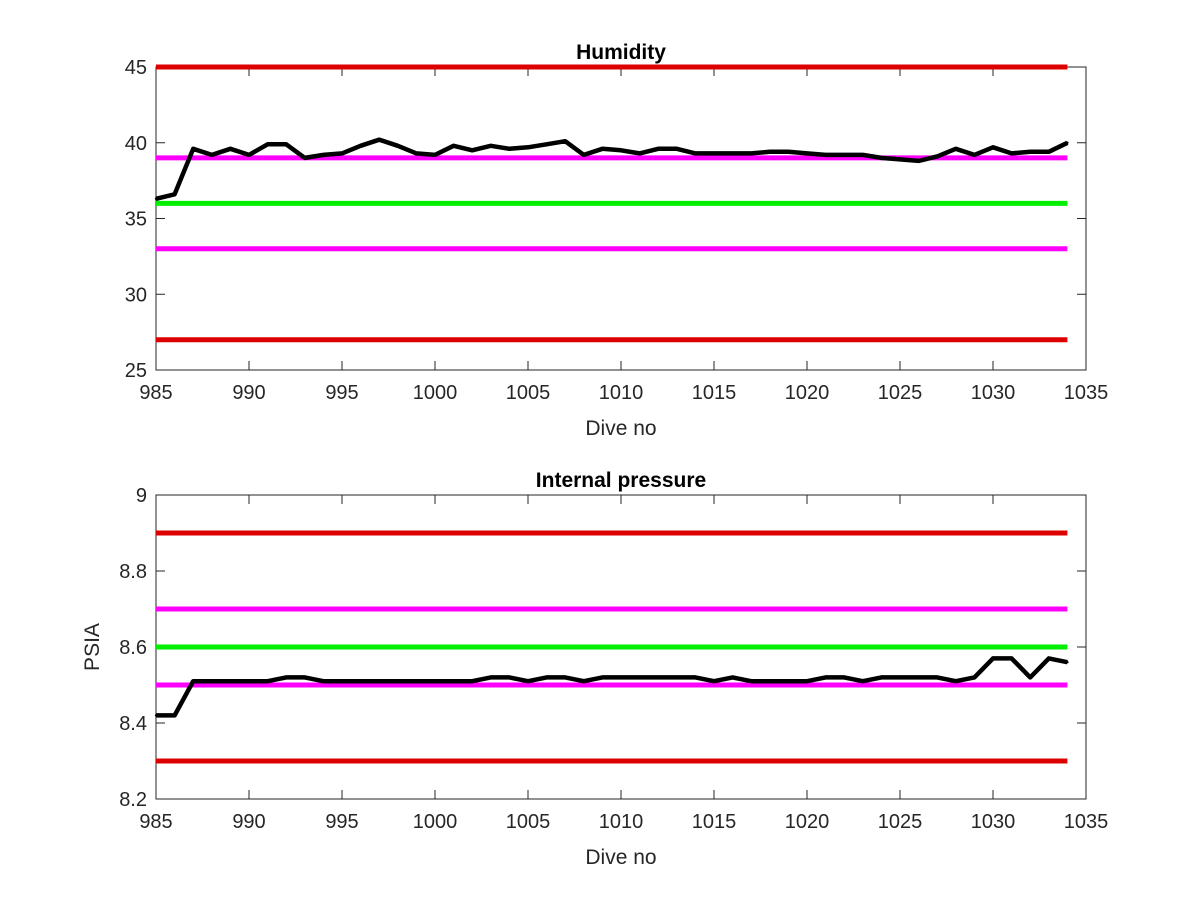 This screenshot has height=900, width=1200. What do you see at coordinates (621, 480) in the screenshot?
I see `chart-title: Internal pressure` at bounding box center [621, 480].